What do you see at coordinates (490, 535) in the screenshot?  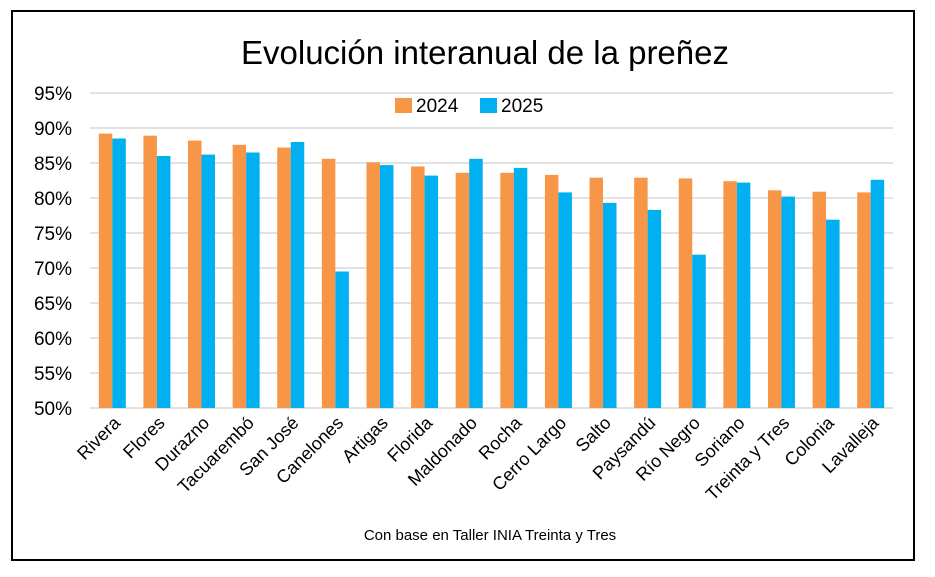 I see `chart-footnote: Con base en Taller INIA Treinta y Tres` at bounding box center [490, 535].